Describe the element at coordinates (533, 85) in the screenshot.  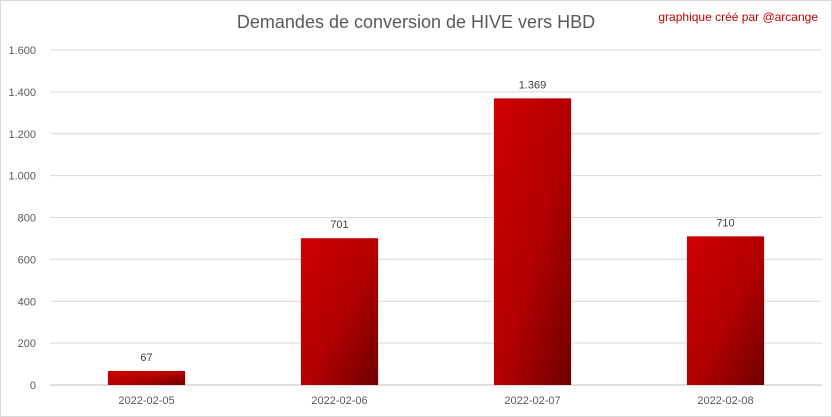
I see `data-label: 1.369` at that location.